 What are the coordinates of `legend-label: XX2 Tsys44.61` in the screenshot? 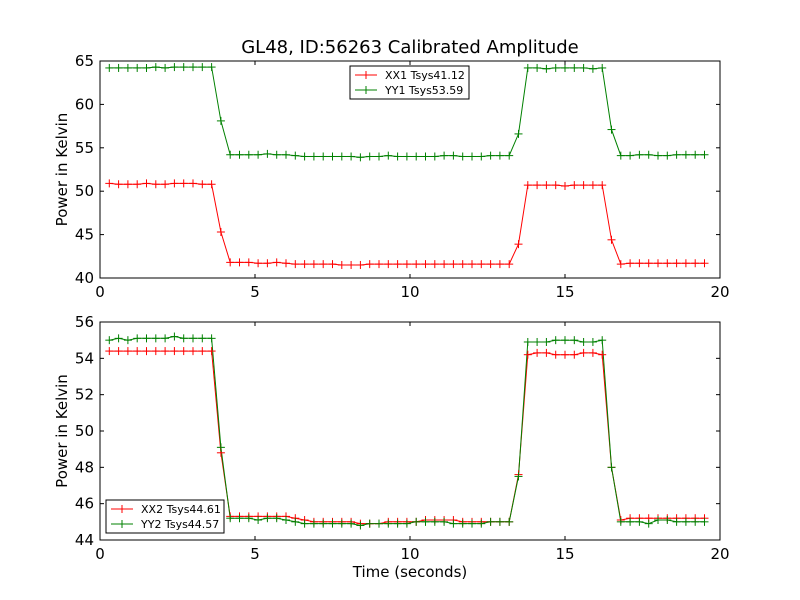 It's located at (181, 509).